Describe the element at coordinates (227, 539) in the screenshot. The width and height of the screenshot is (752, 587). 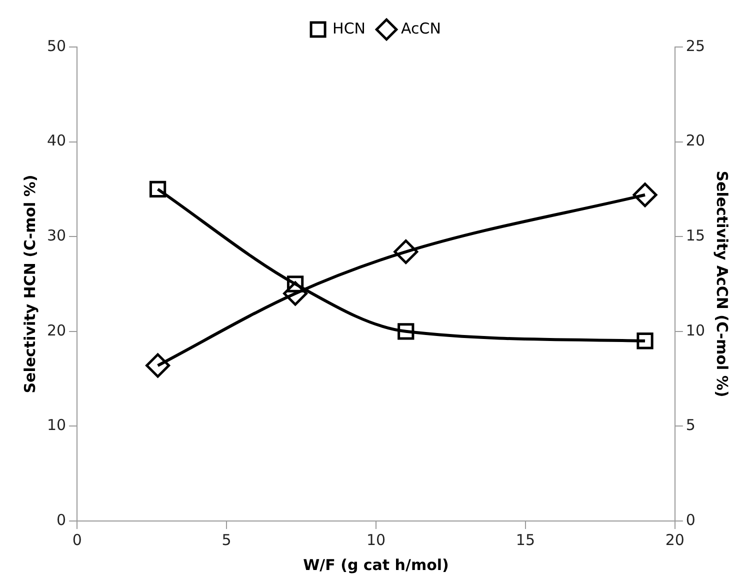
I see `x-tick-label: 5` at that location.